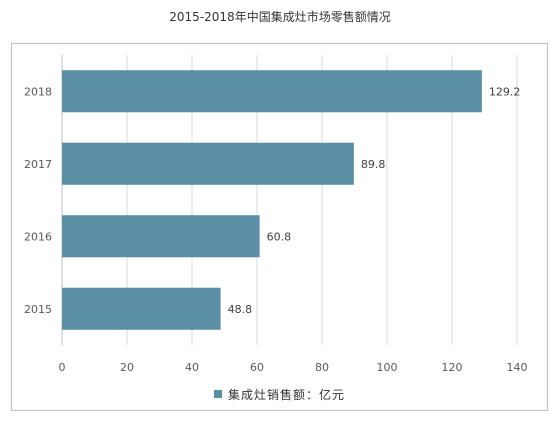 The image size is (560, 429). What do you see at coordinates (38, 309) in the screenshot?
I see `y-tick-label: 2015` at bounding box center [38, 309].